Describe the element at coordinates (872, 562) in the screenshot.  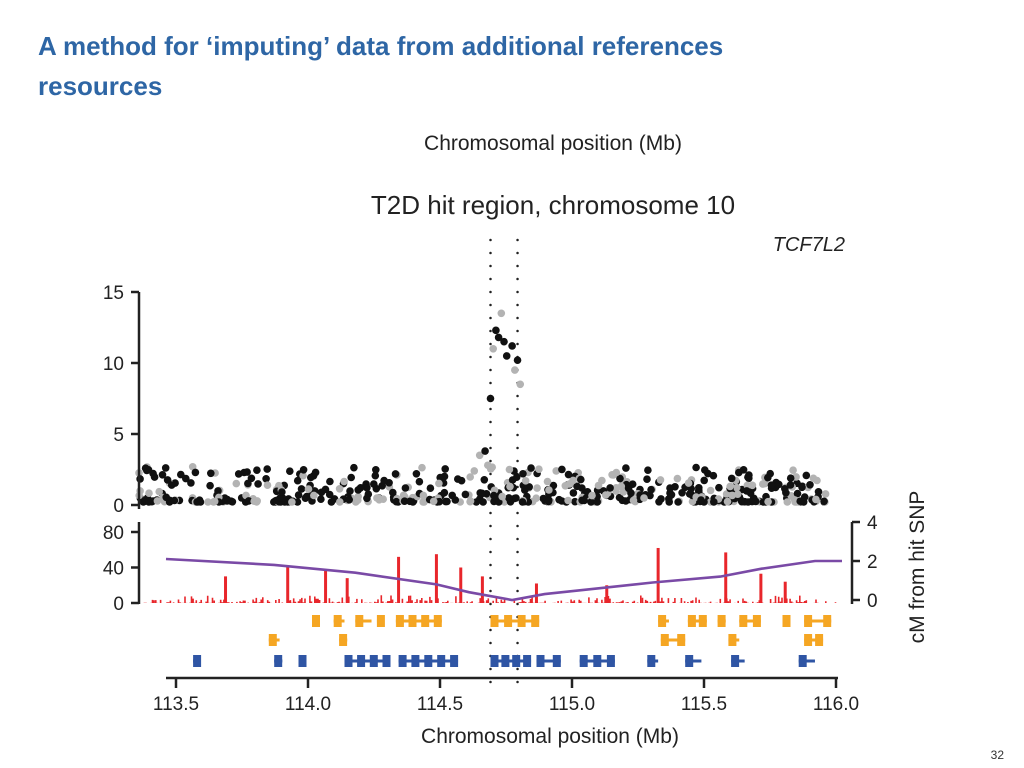
I see `cm-y-tick-label: 2` at that location.